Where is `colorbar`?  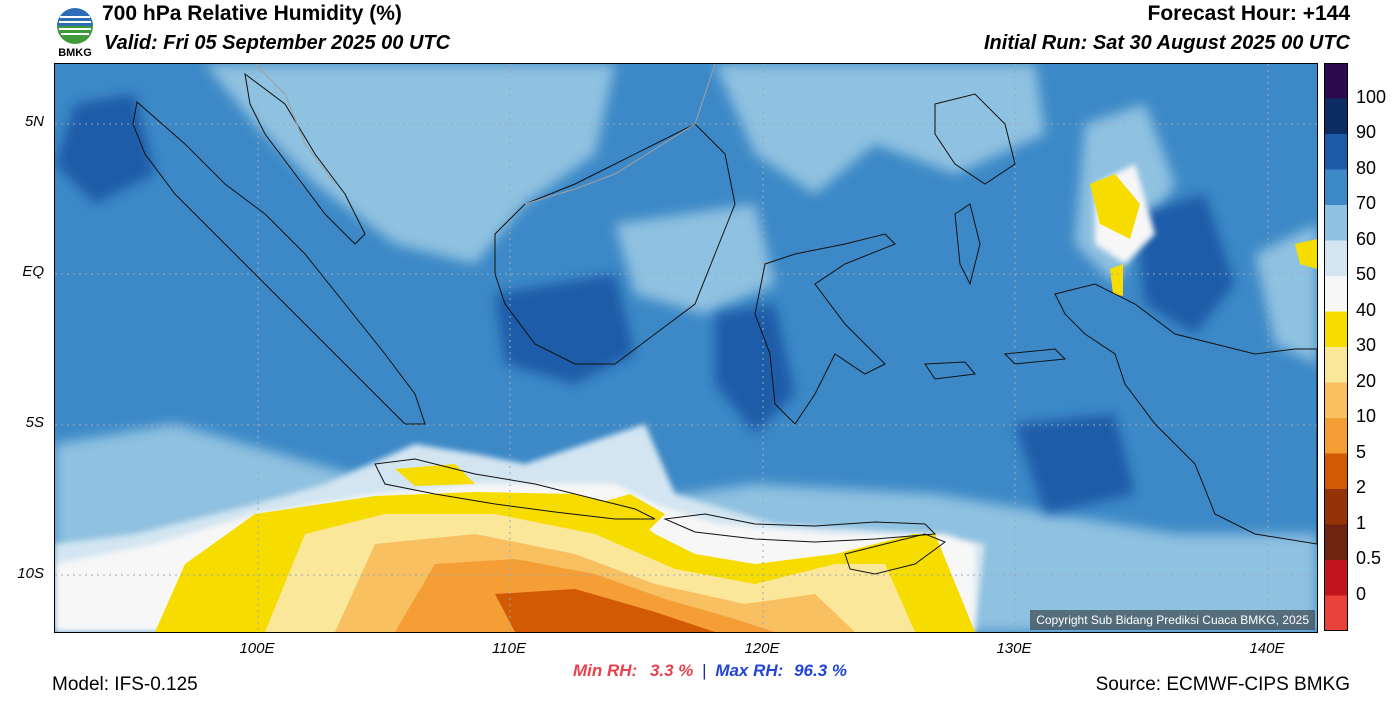
colorbar is located at coordinates (1336, 347).